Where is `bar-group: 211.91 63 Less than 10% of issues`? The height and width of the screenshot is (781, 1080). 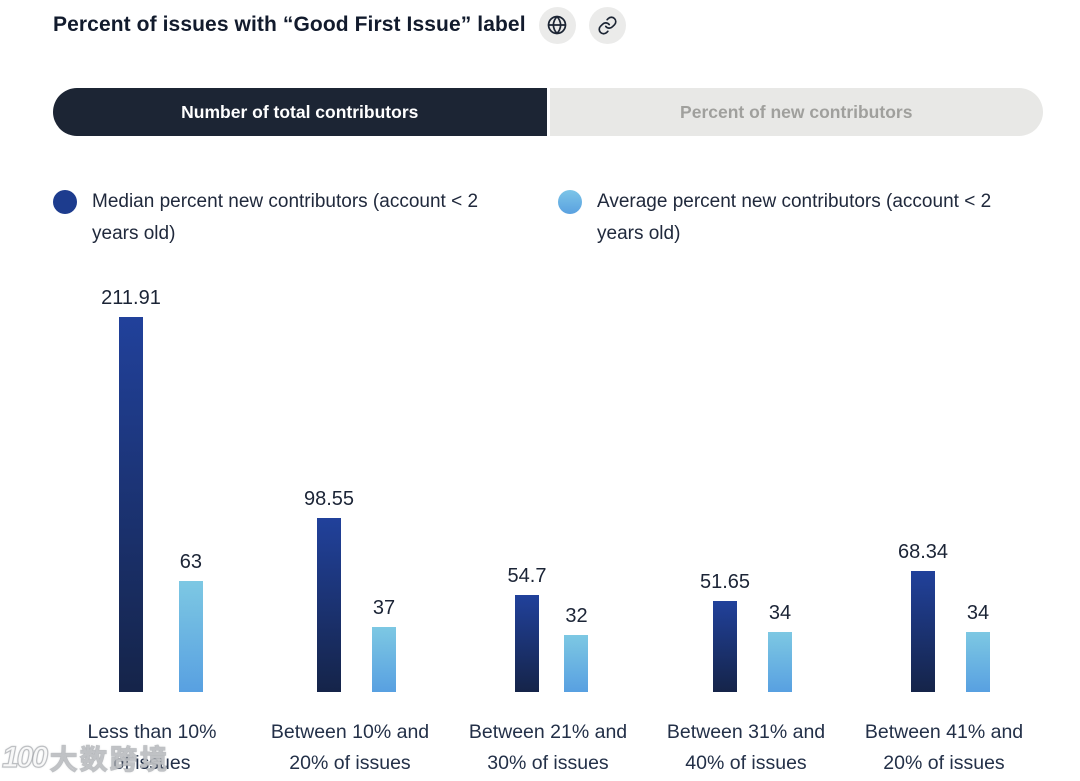
bar-group: 211.91 63 Less than 10% of issues is located at coordinates (152, 531).